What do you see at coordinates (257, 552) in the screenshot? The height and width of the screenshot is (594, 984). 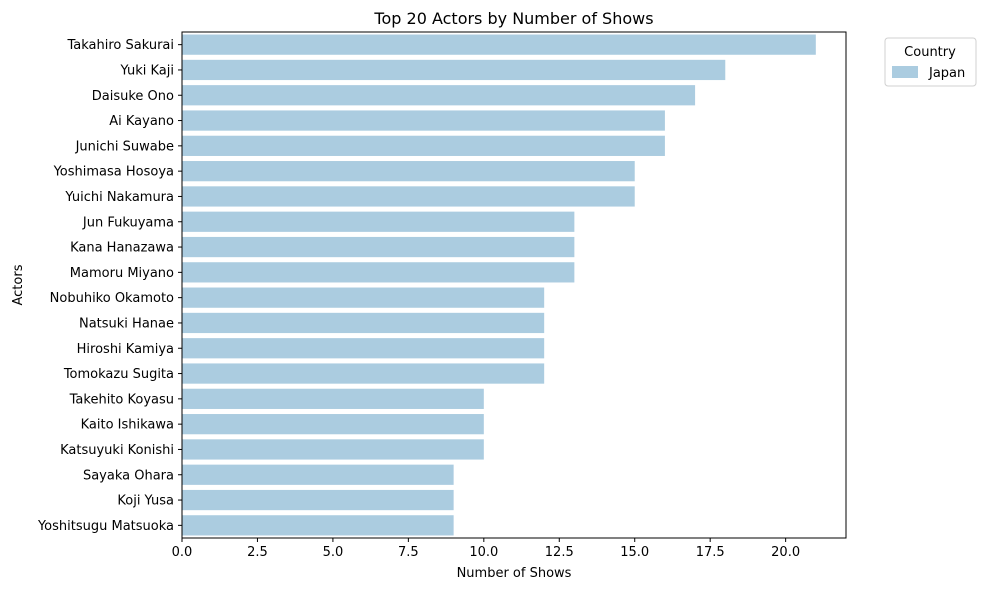 I see `x-tick-label: 2.5` at bounding box center [257, 552].